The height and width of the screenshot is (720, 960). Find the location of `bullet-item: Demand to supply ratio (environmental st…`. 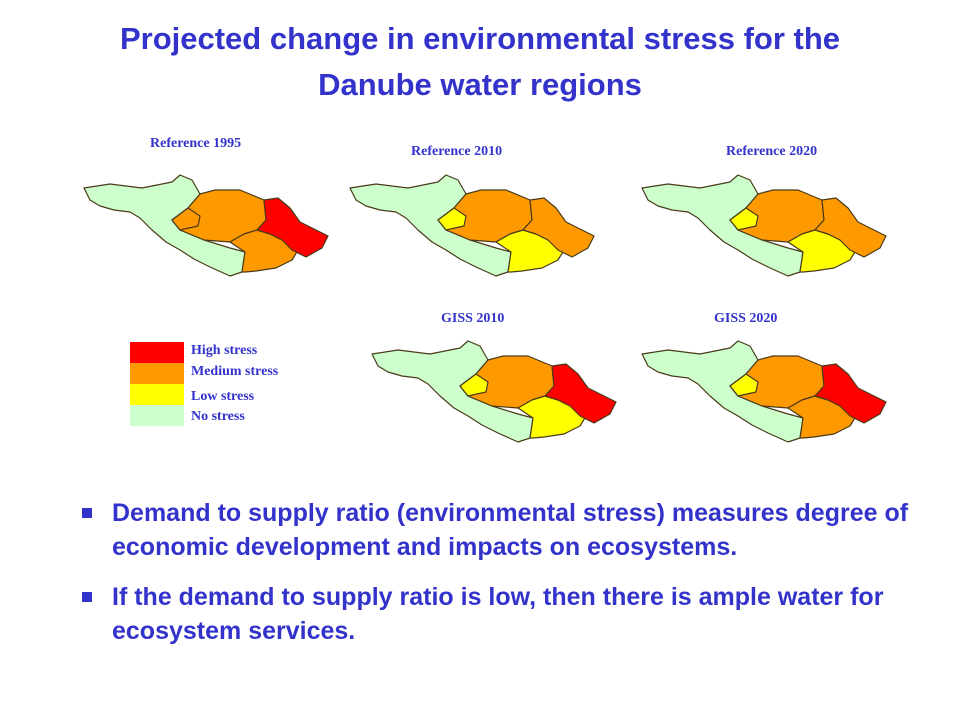

bullet-item: Demand to supply ratio (environmental st… is located at coordinates (508, 530).